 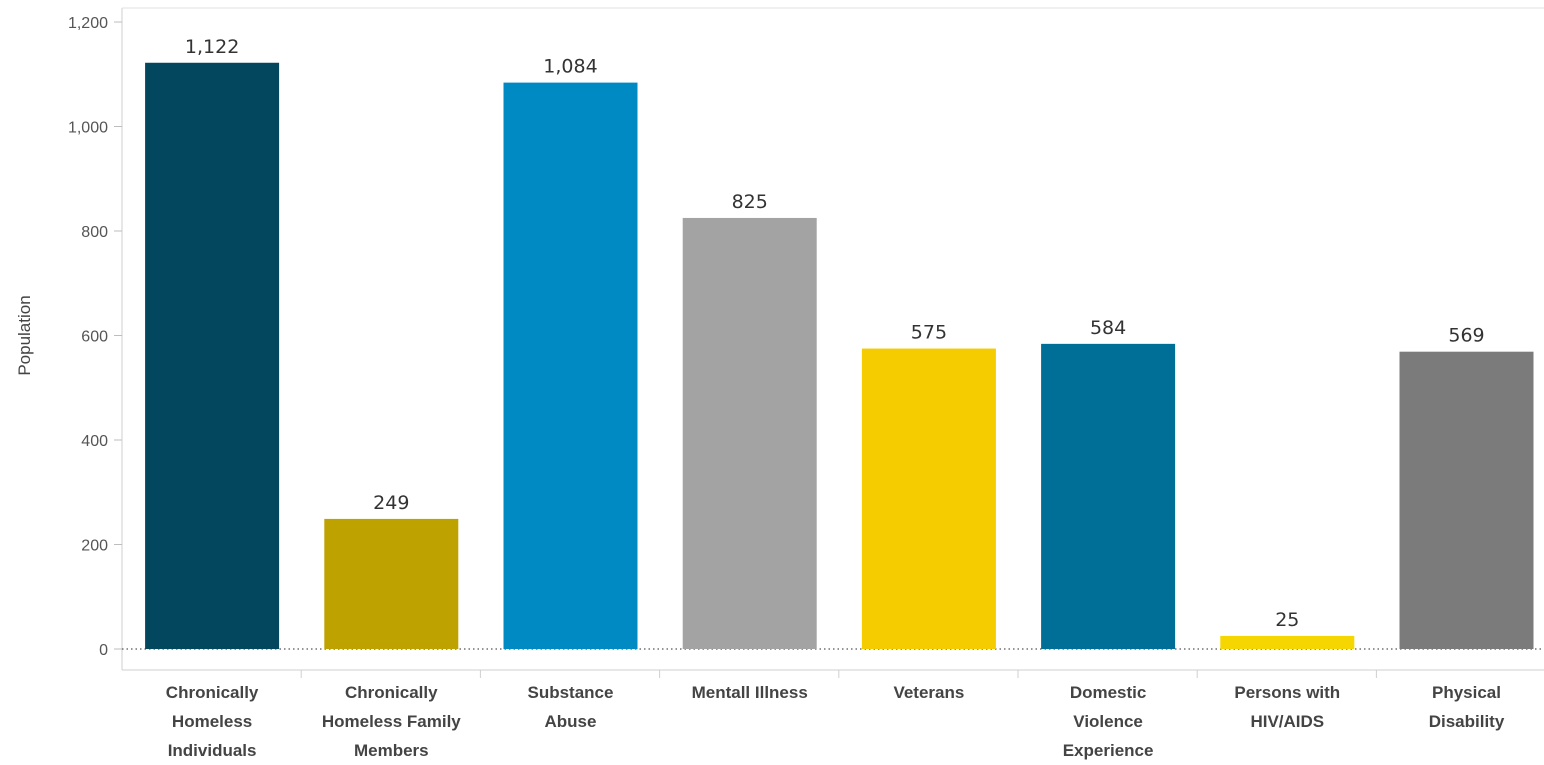 I want to click on x-tick-label: Chronically Homeless Individuals, so click(x=212, y=721).